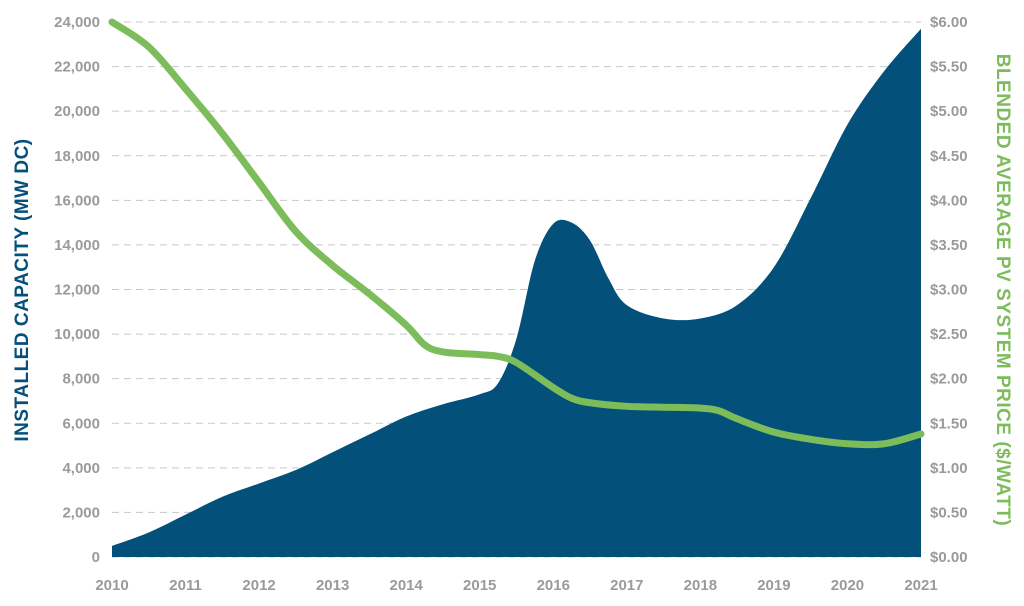  I want to click on left-tick-label: 24,000, so click(77, 22).